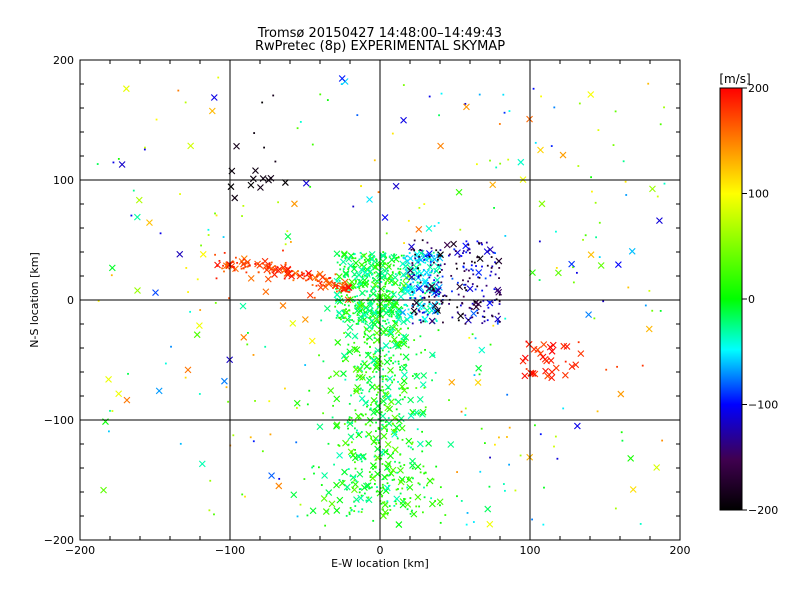  Describe the element at coordinates (380, 33) in the screenshot. I see `chart-title: Tromsø 20150427 14:48:00–14:49:43` at that location.